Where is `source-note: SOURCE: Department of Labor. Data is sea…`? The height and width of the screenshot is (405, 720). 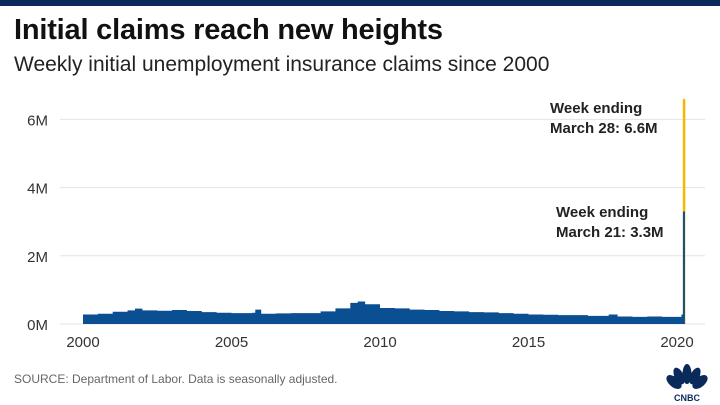
source-note: SOURCE: Department of Labor. Data is sea… is located at coordinates (176, 379).